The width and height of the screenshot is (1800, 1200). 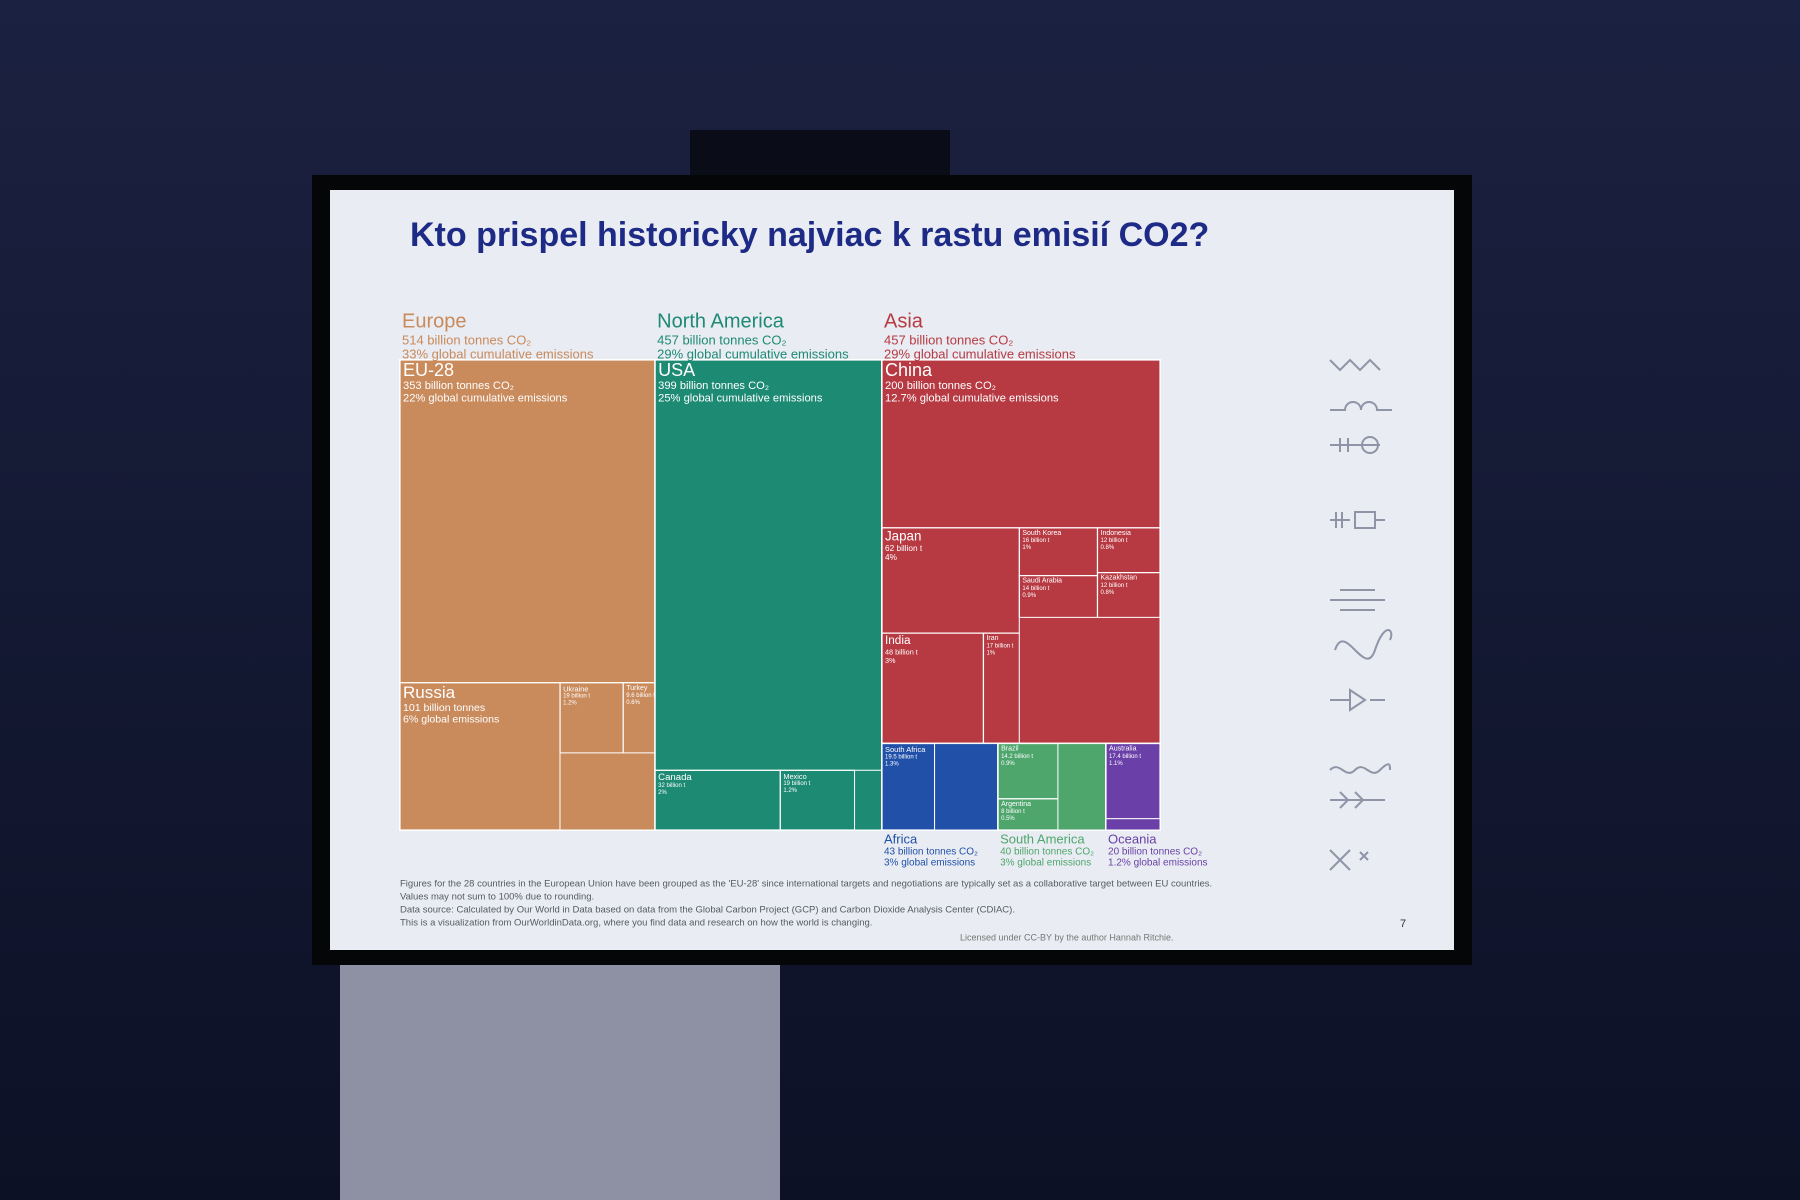 I want to click on decorative-icons, so click(x=1361, y=614).